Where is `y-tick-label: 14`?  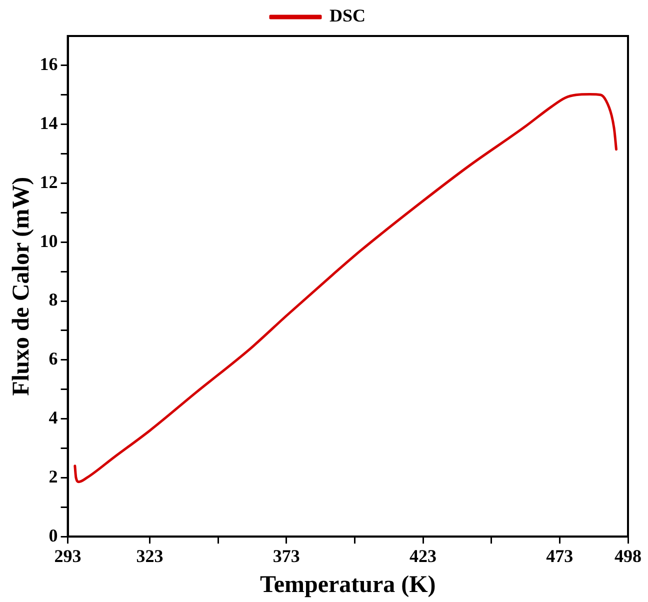 y-tick-label: 14 is located at coordinates (49, 122).